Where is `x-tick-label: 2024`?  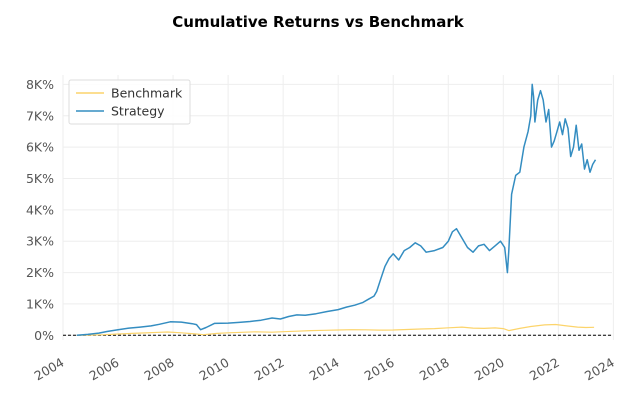 x-tick-label: 2024 is located at coordinates (599, 369).